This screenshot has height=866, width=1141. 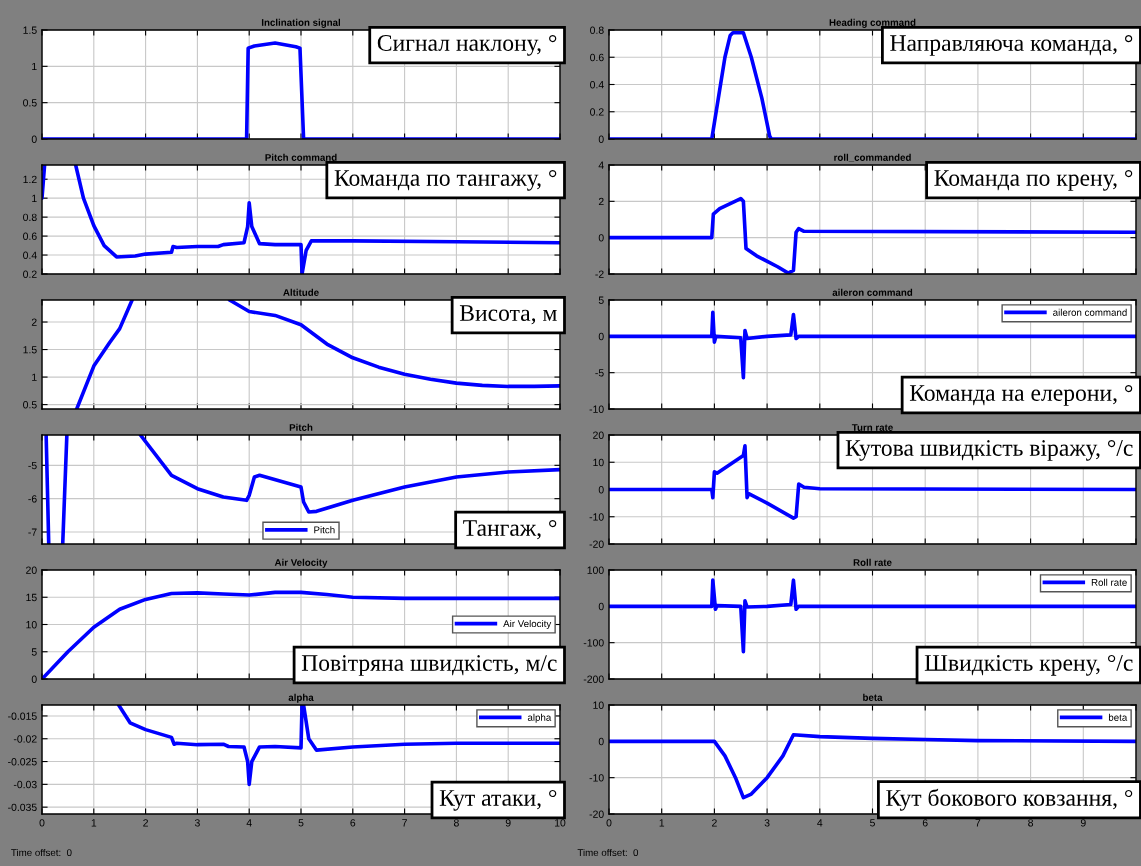 What do you see at coordinates (22, 762) in the screenshot?
I see `y-tick-label: -0.025` at bounding box center [22, 762].